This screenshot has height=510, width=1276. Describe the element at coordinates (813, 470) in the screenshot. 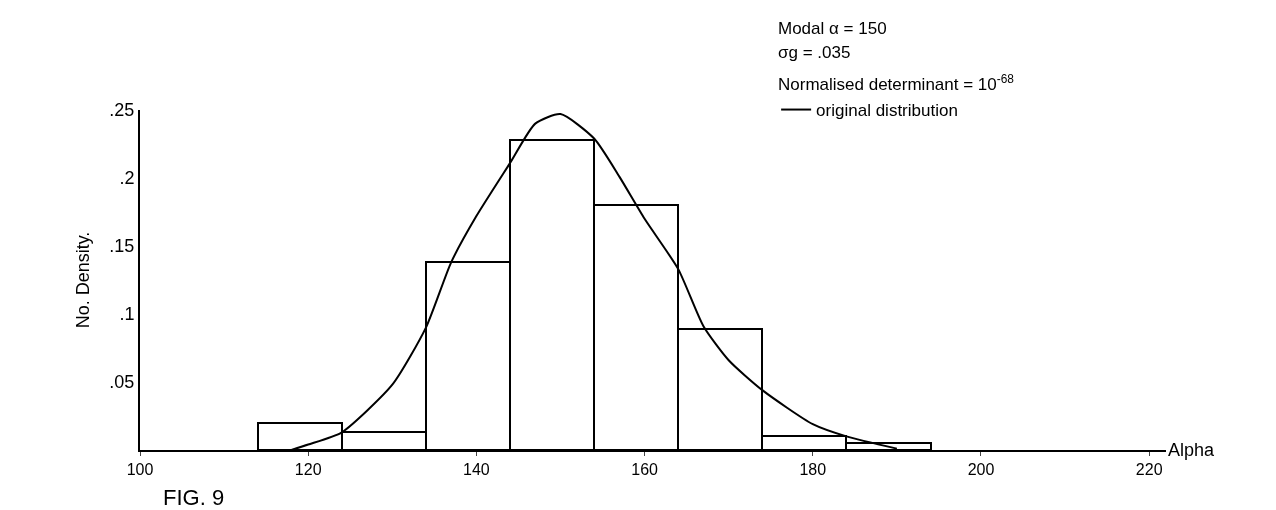

I see `x-tick-label: 180` at that location.